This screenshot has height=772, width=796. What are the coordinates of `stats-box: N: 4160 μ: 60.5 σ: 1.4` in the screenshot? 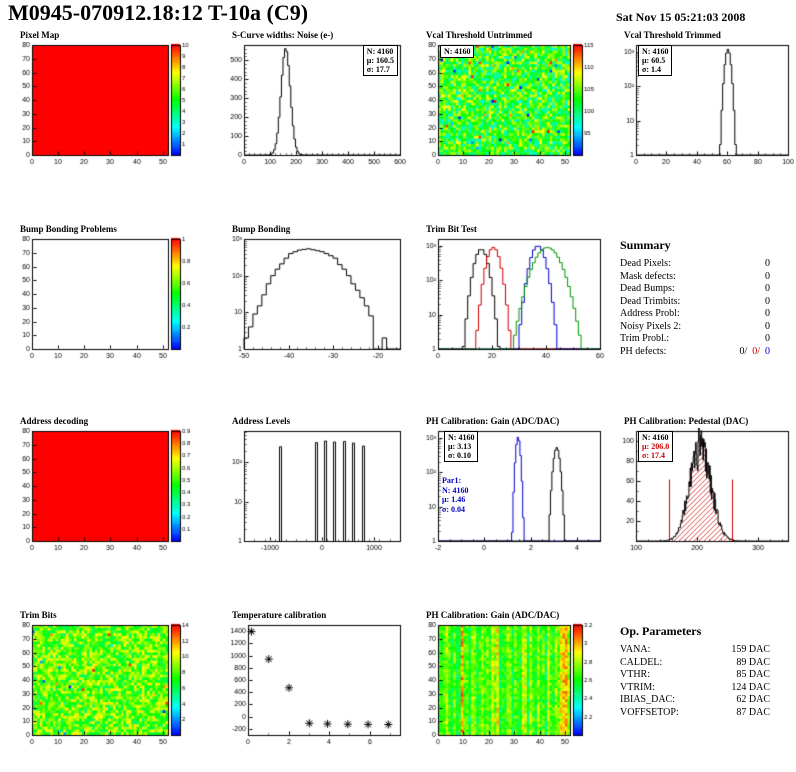 It's located at (655, 60).